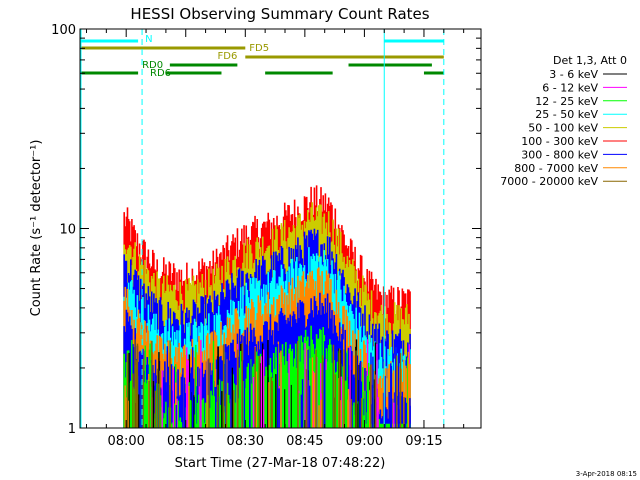 This screenshot has height=480, width=640. What do you see at coordinates (63, 30) in the screenshot?
I see `y-tick-label: 100` at bounding box center [63, 30].